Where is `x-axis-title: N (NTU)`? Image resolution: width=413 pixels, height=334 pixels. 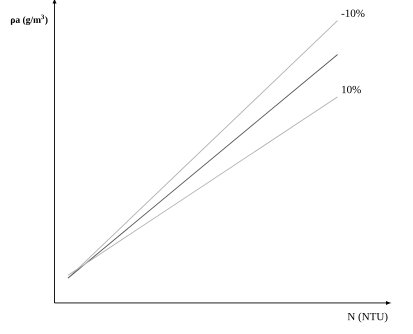
x-axis-title: N (NTU) is located at coordinates (368, 317).